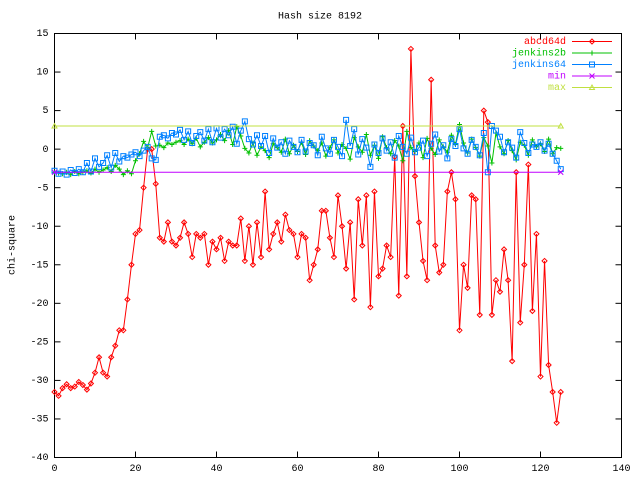 This screenshot has height=480, width=640. Describe the element at coordinates (216, 469) in the screenshot. I see `x-tick-label: 40` at that location.